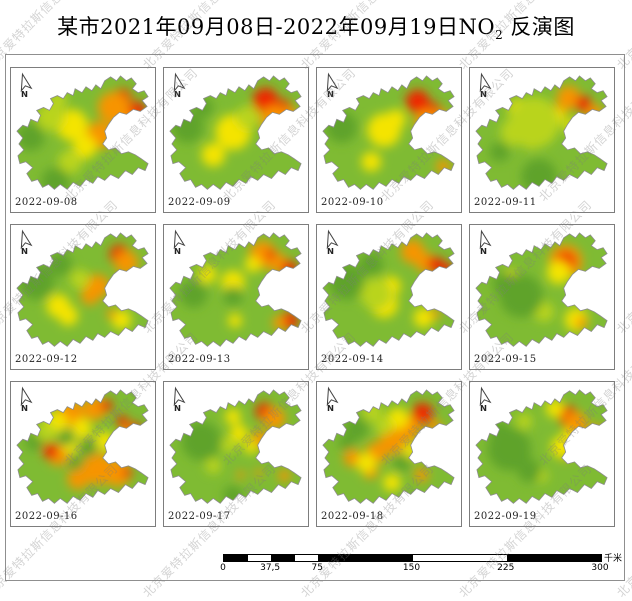 This screenshot has width=632, height=601. I want to click on panel-date-label: 2022-09-17, so click(199, 516).